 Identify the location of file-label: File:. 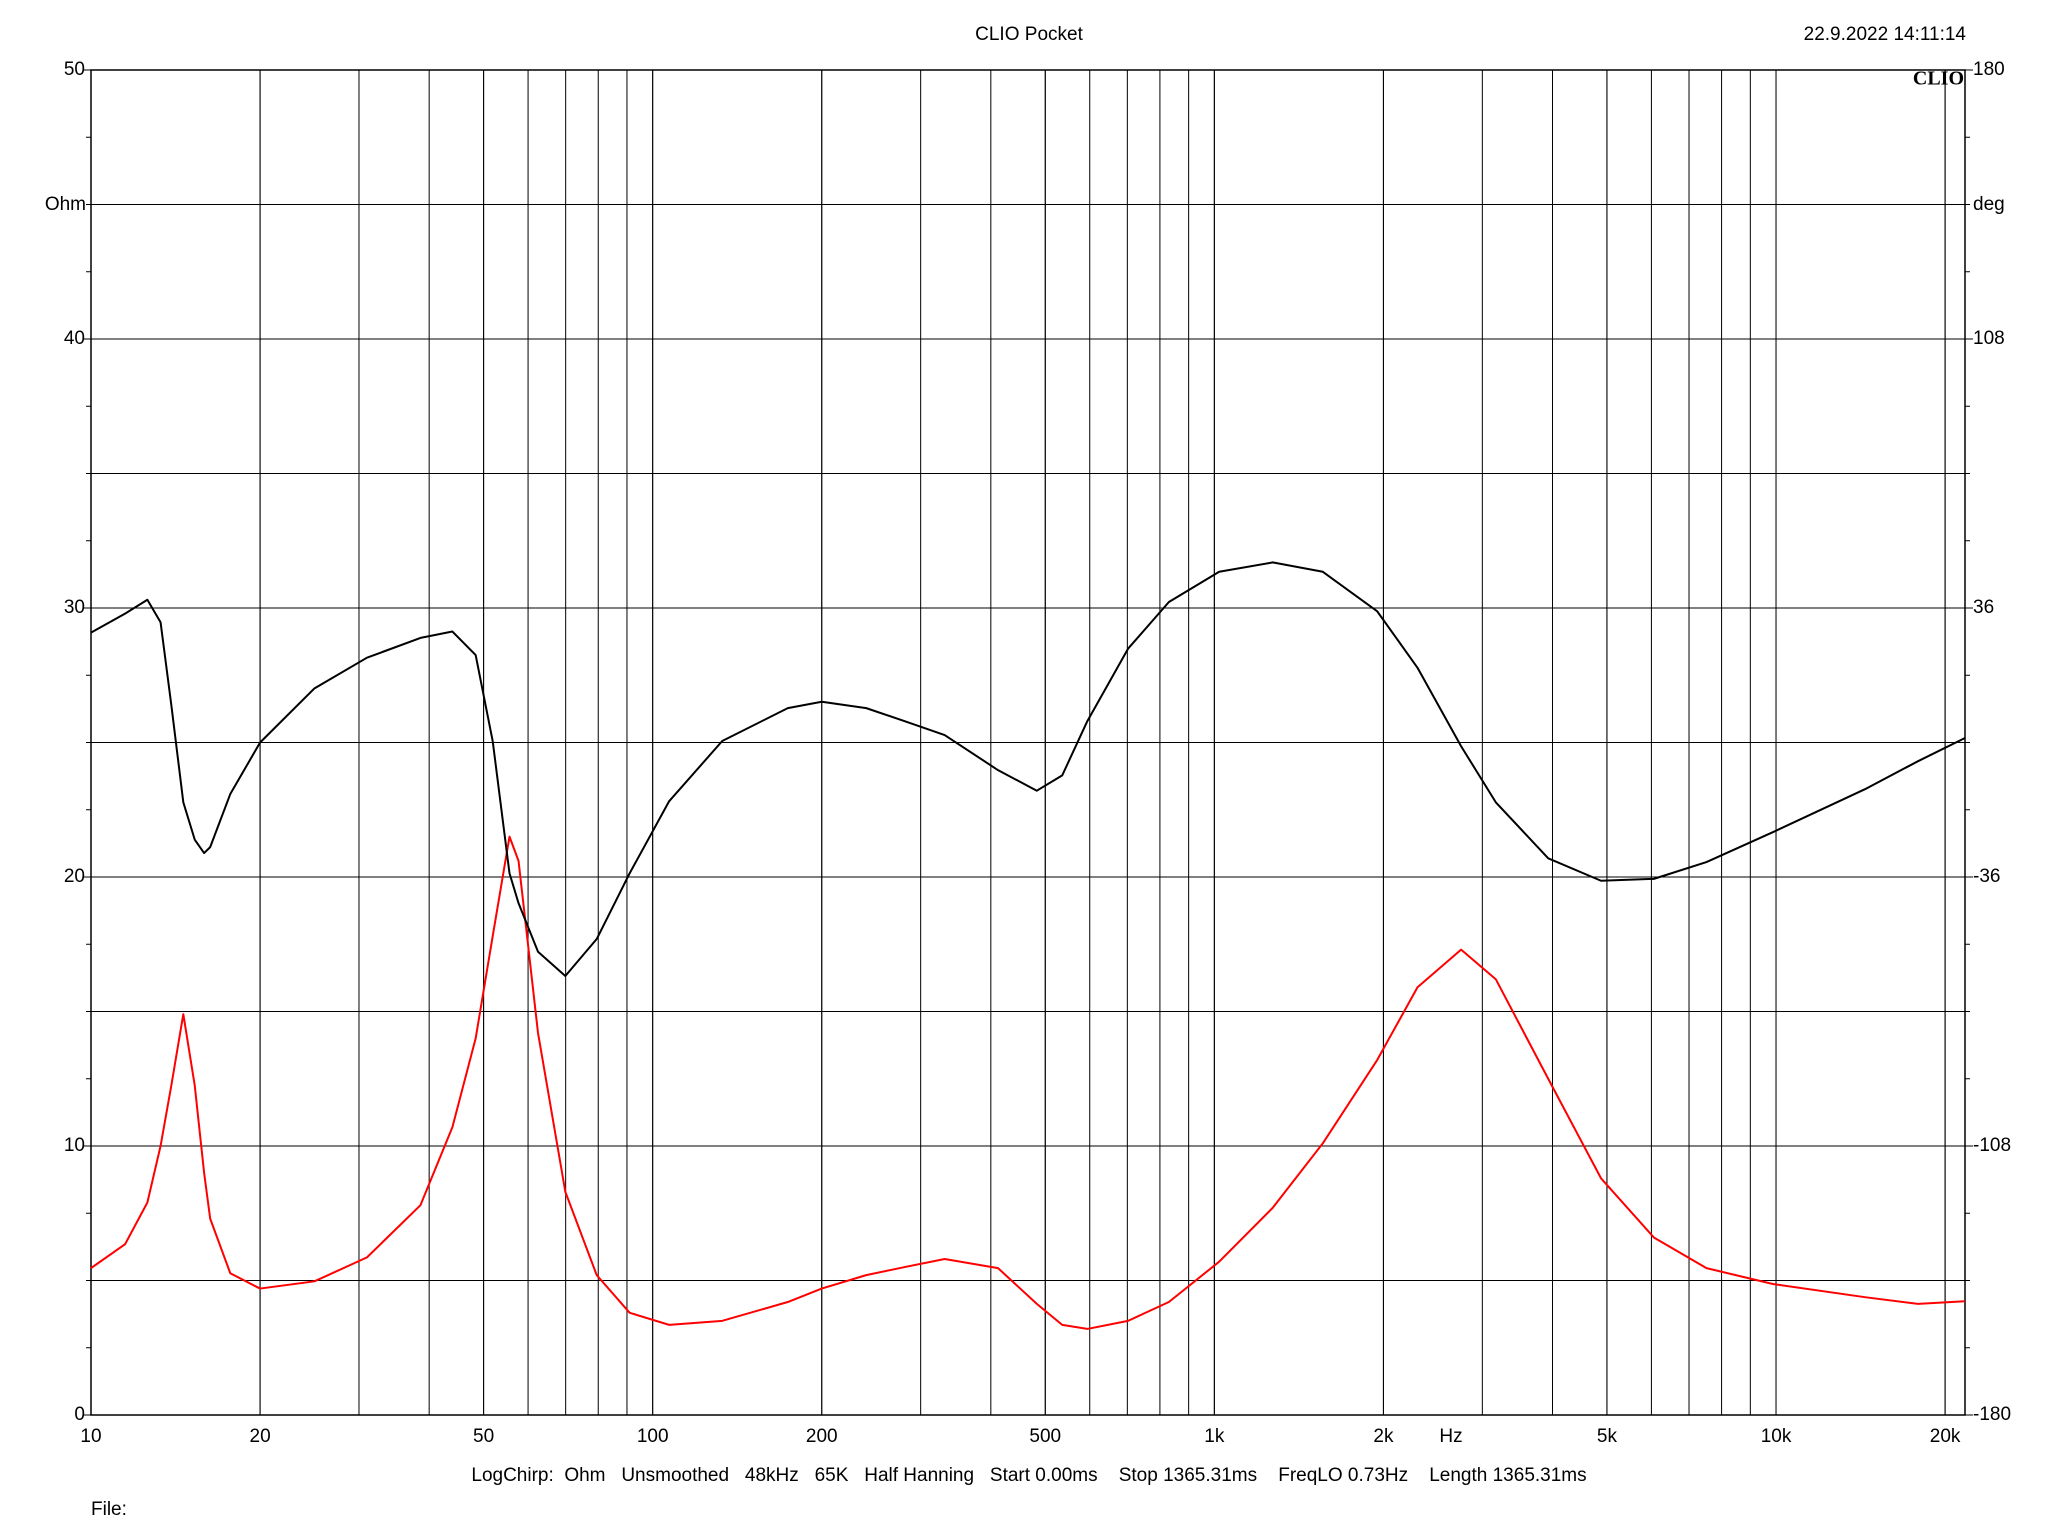
(109, 1509).